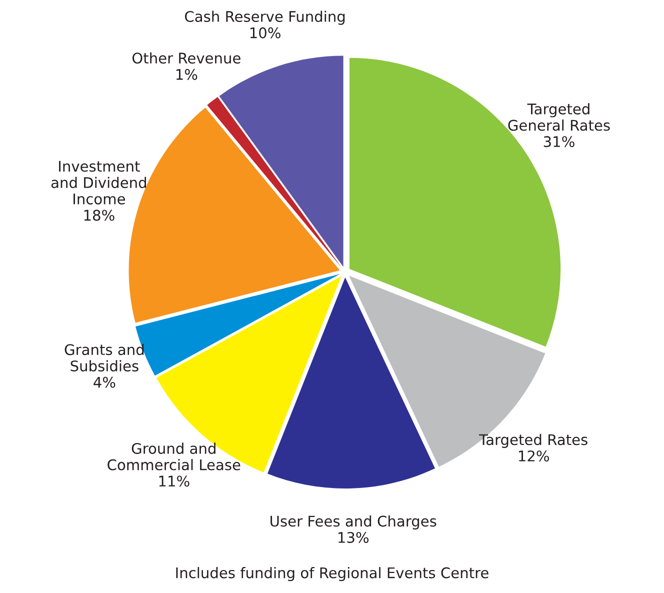 The height and width of the screenshot is (593, 664). I want to click on data-label: 4%, so click(105, 382).